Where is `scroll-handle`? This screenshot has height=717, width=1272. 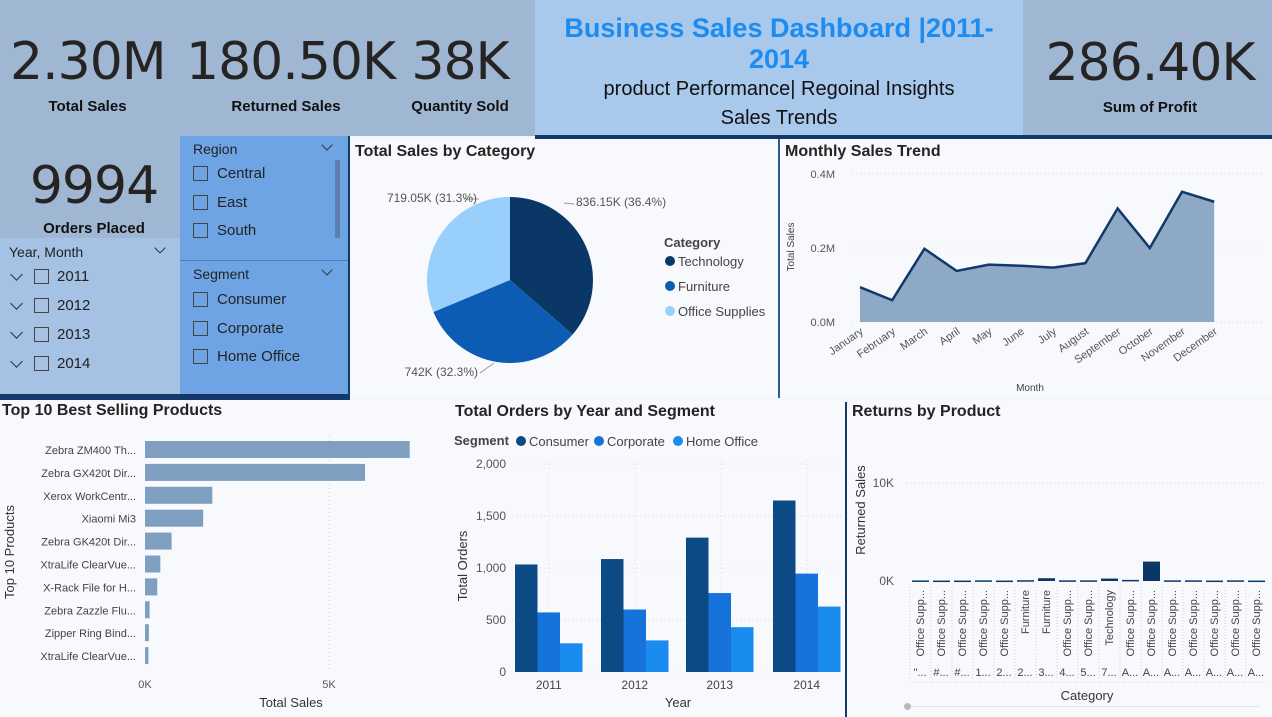 scroll-handle is located at coordinates (907, 706).